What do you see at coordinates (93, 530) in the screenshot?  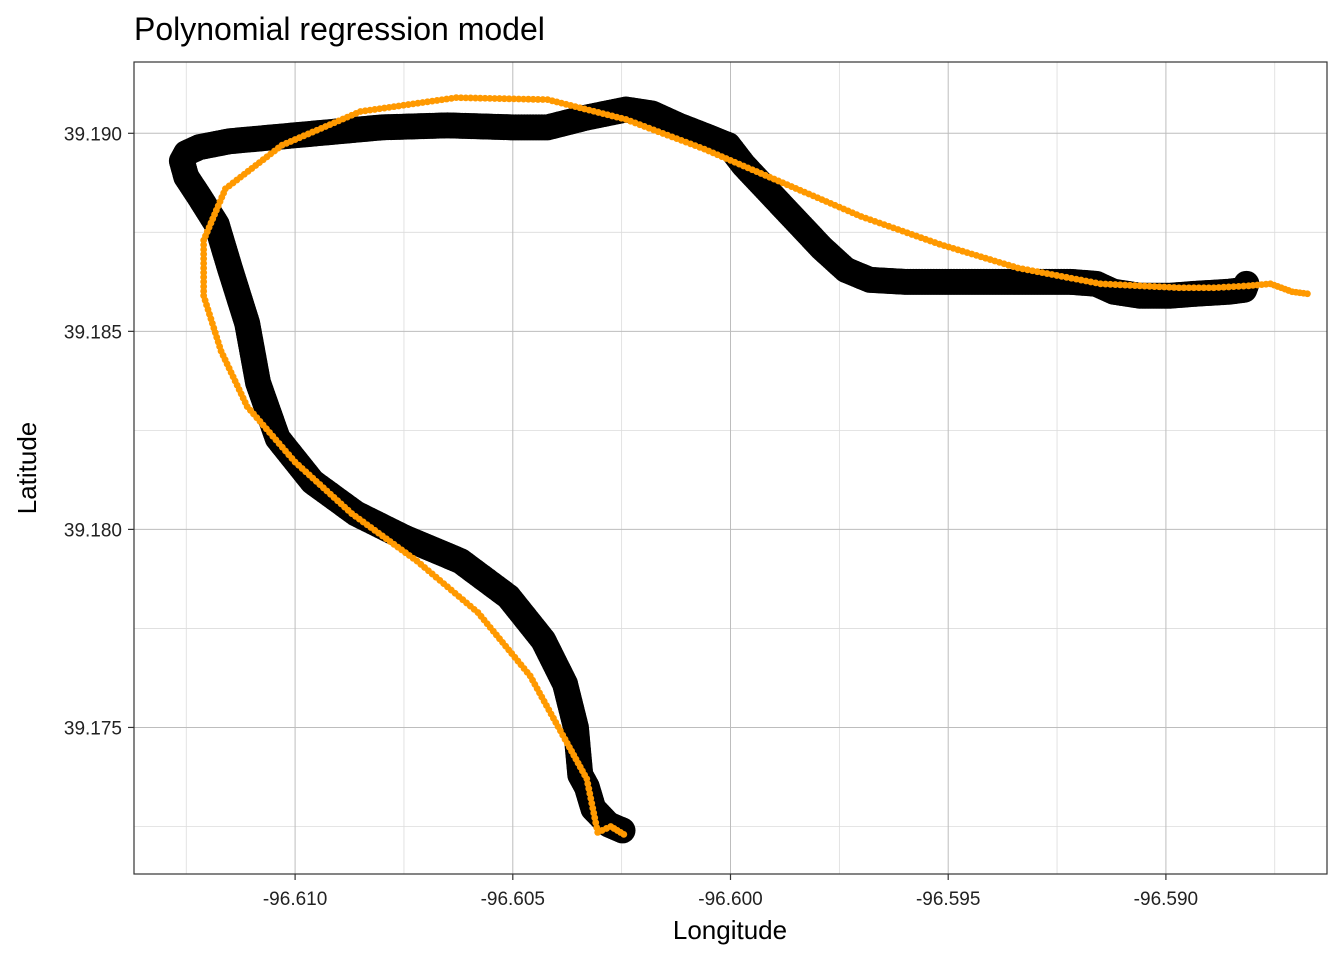 I see `y-tick-label: 39.180` at bounding box center [93, 530].